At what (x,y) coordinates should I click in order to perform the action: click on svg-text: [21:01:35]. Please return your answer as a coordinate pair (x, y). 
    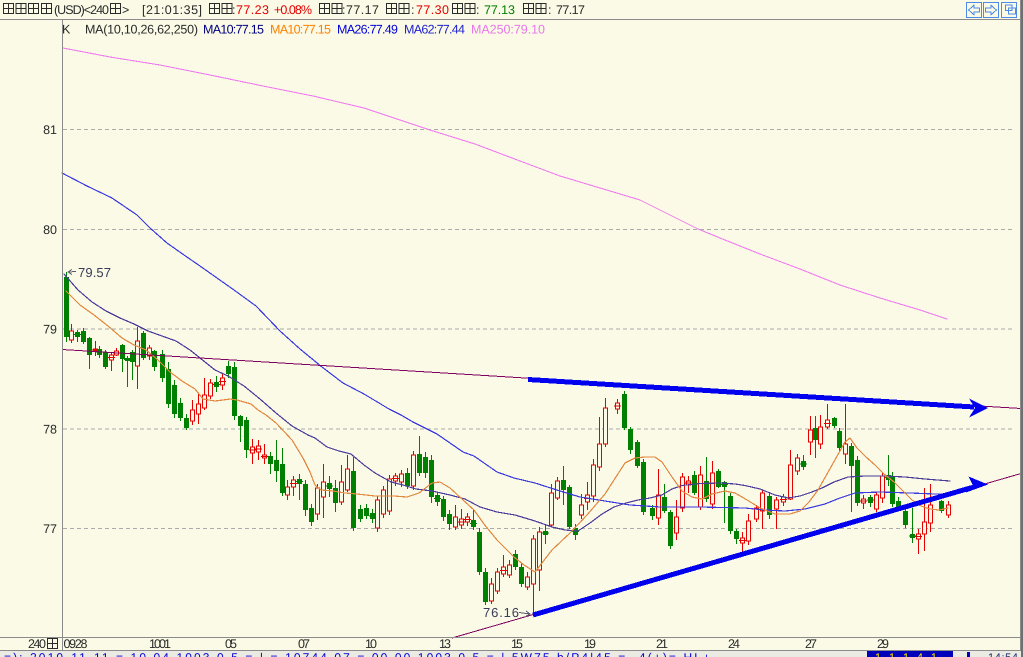
    Looking at the image, I should click on (172, 10).